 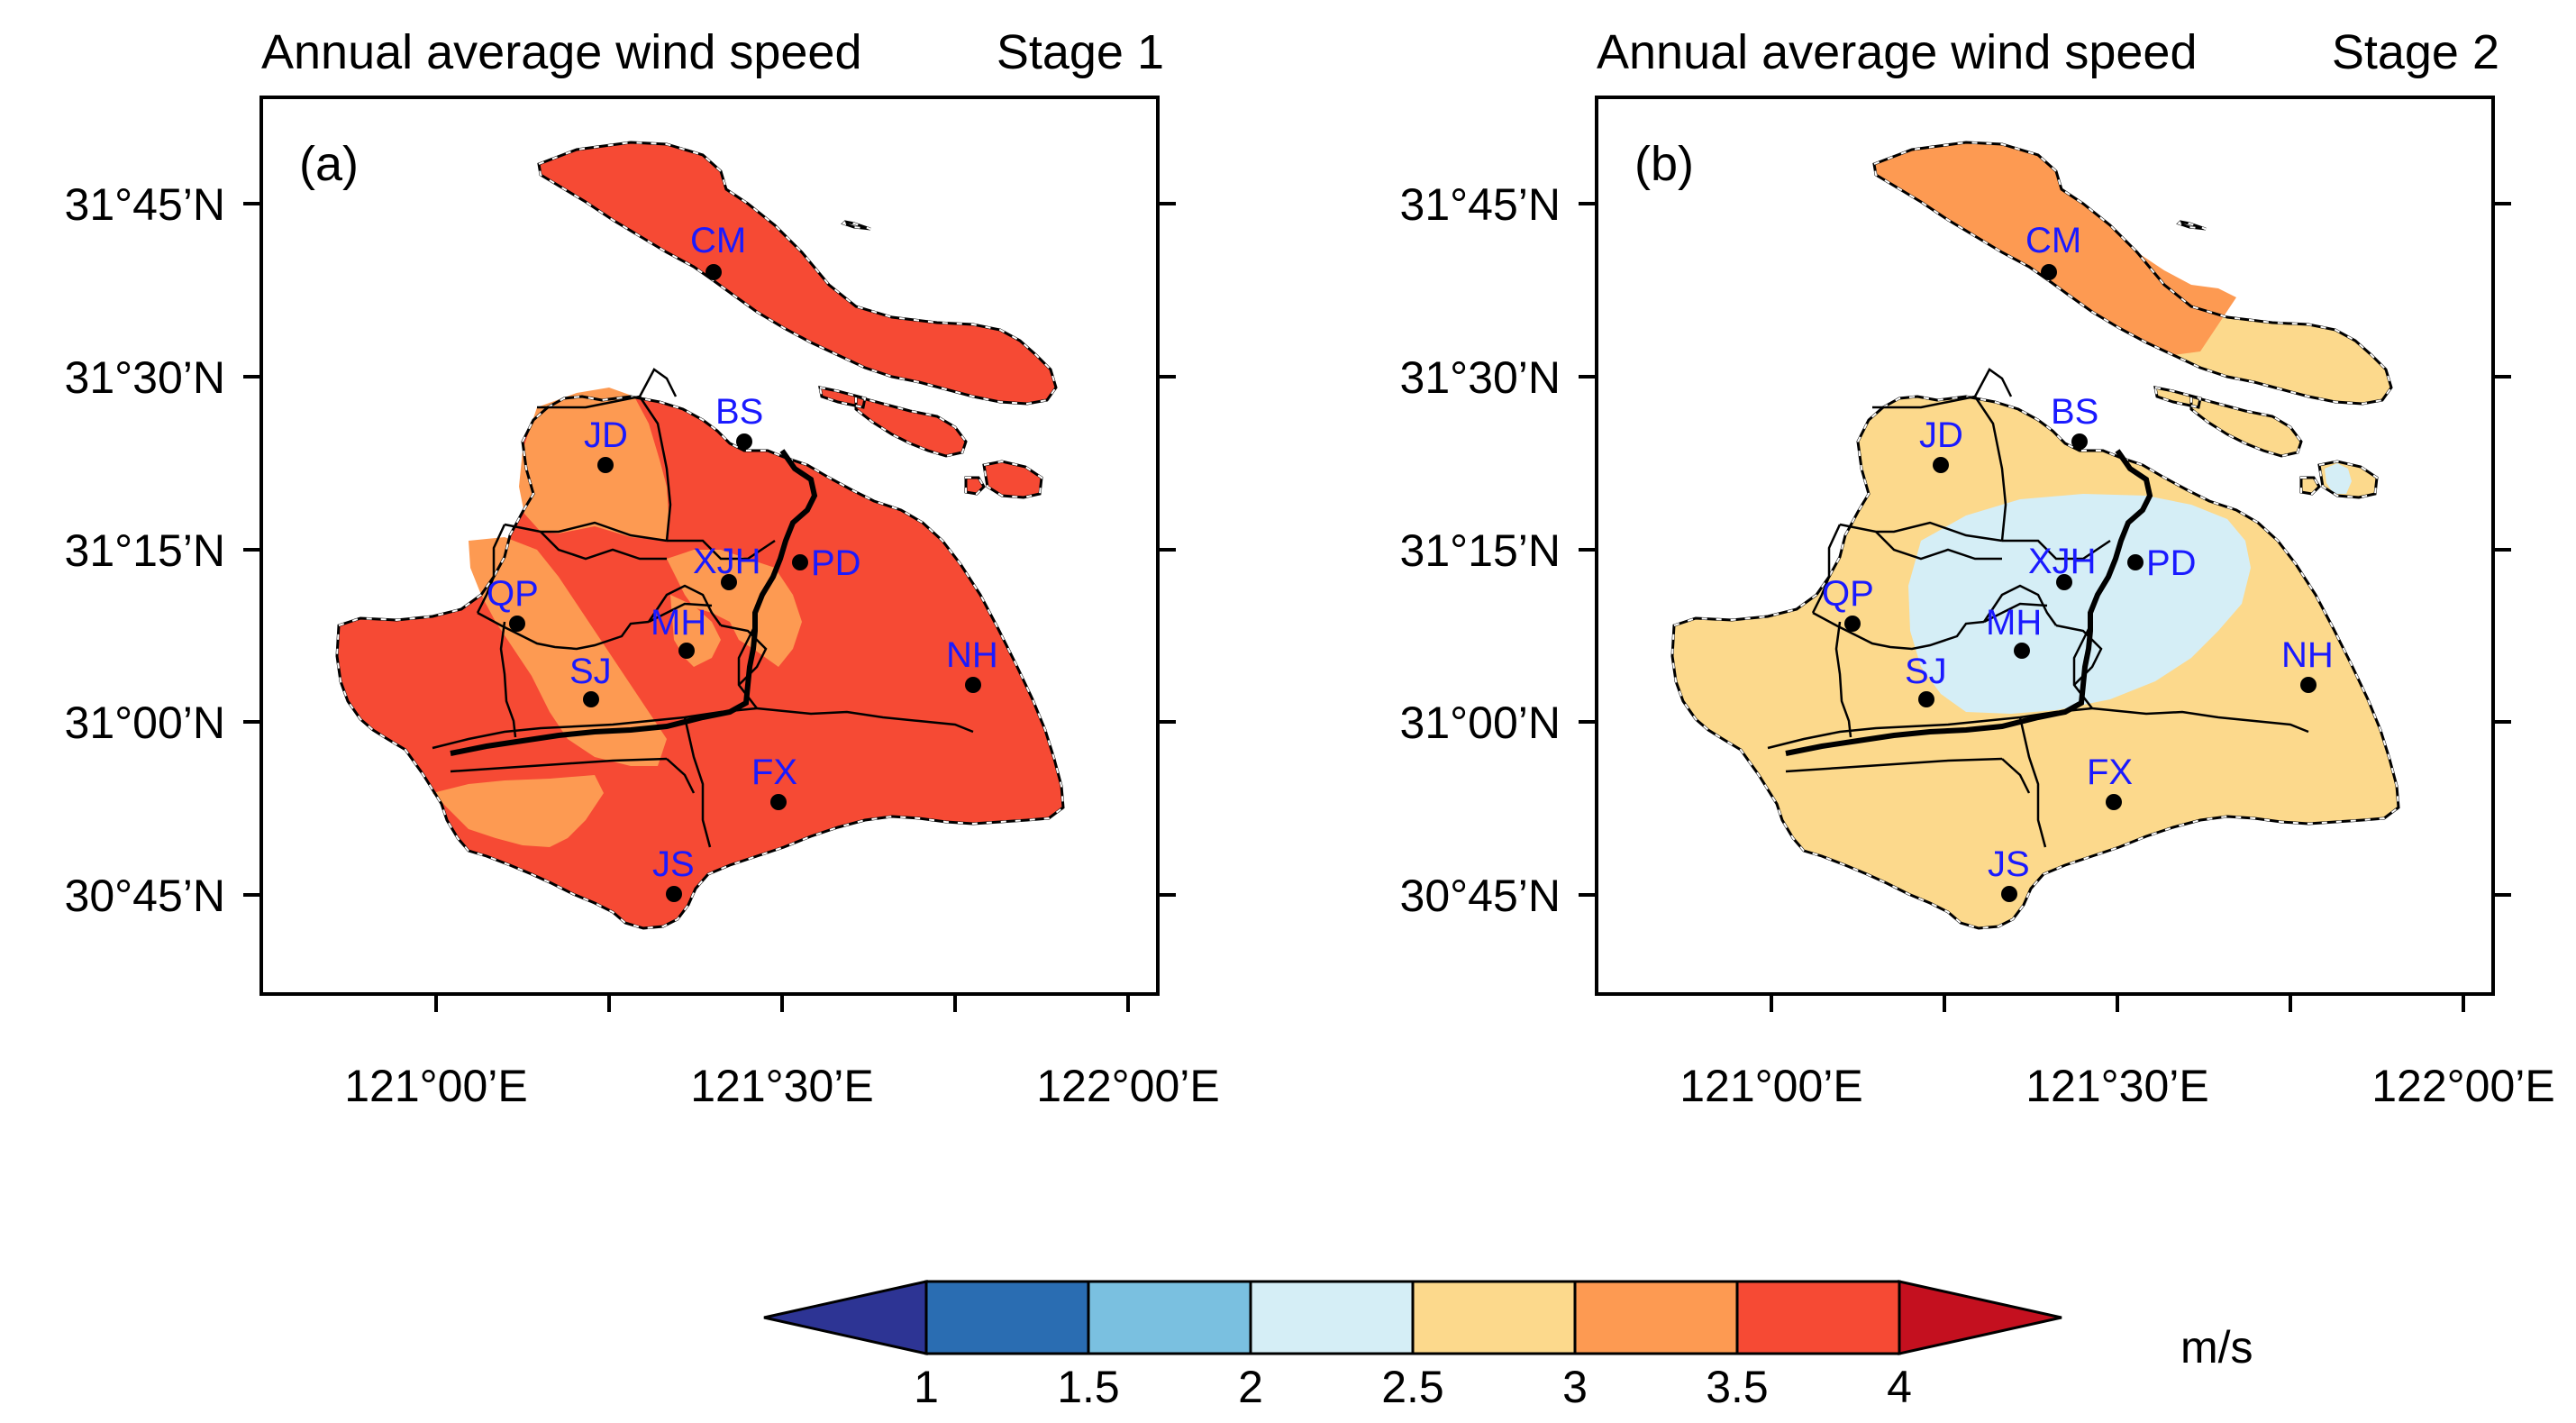 I want to click on changxing-island, so click(x=2246, y=427).